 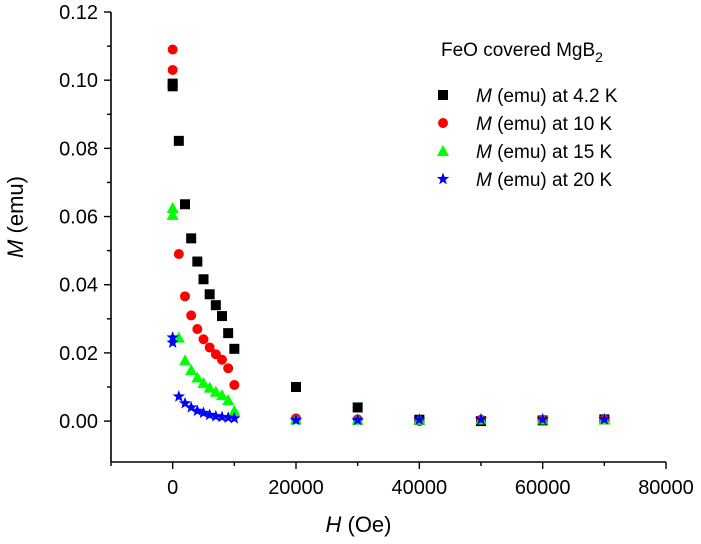 I want to click on x-tick-label: 60000, so click(x=543, y=488).